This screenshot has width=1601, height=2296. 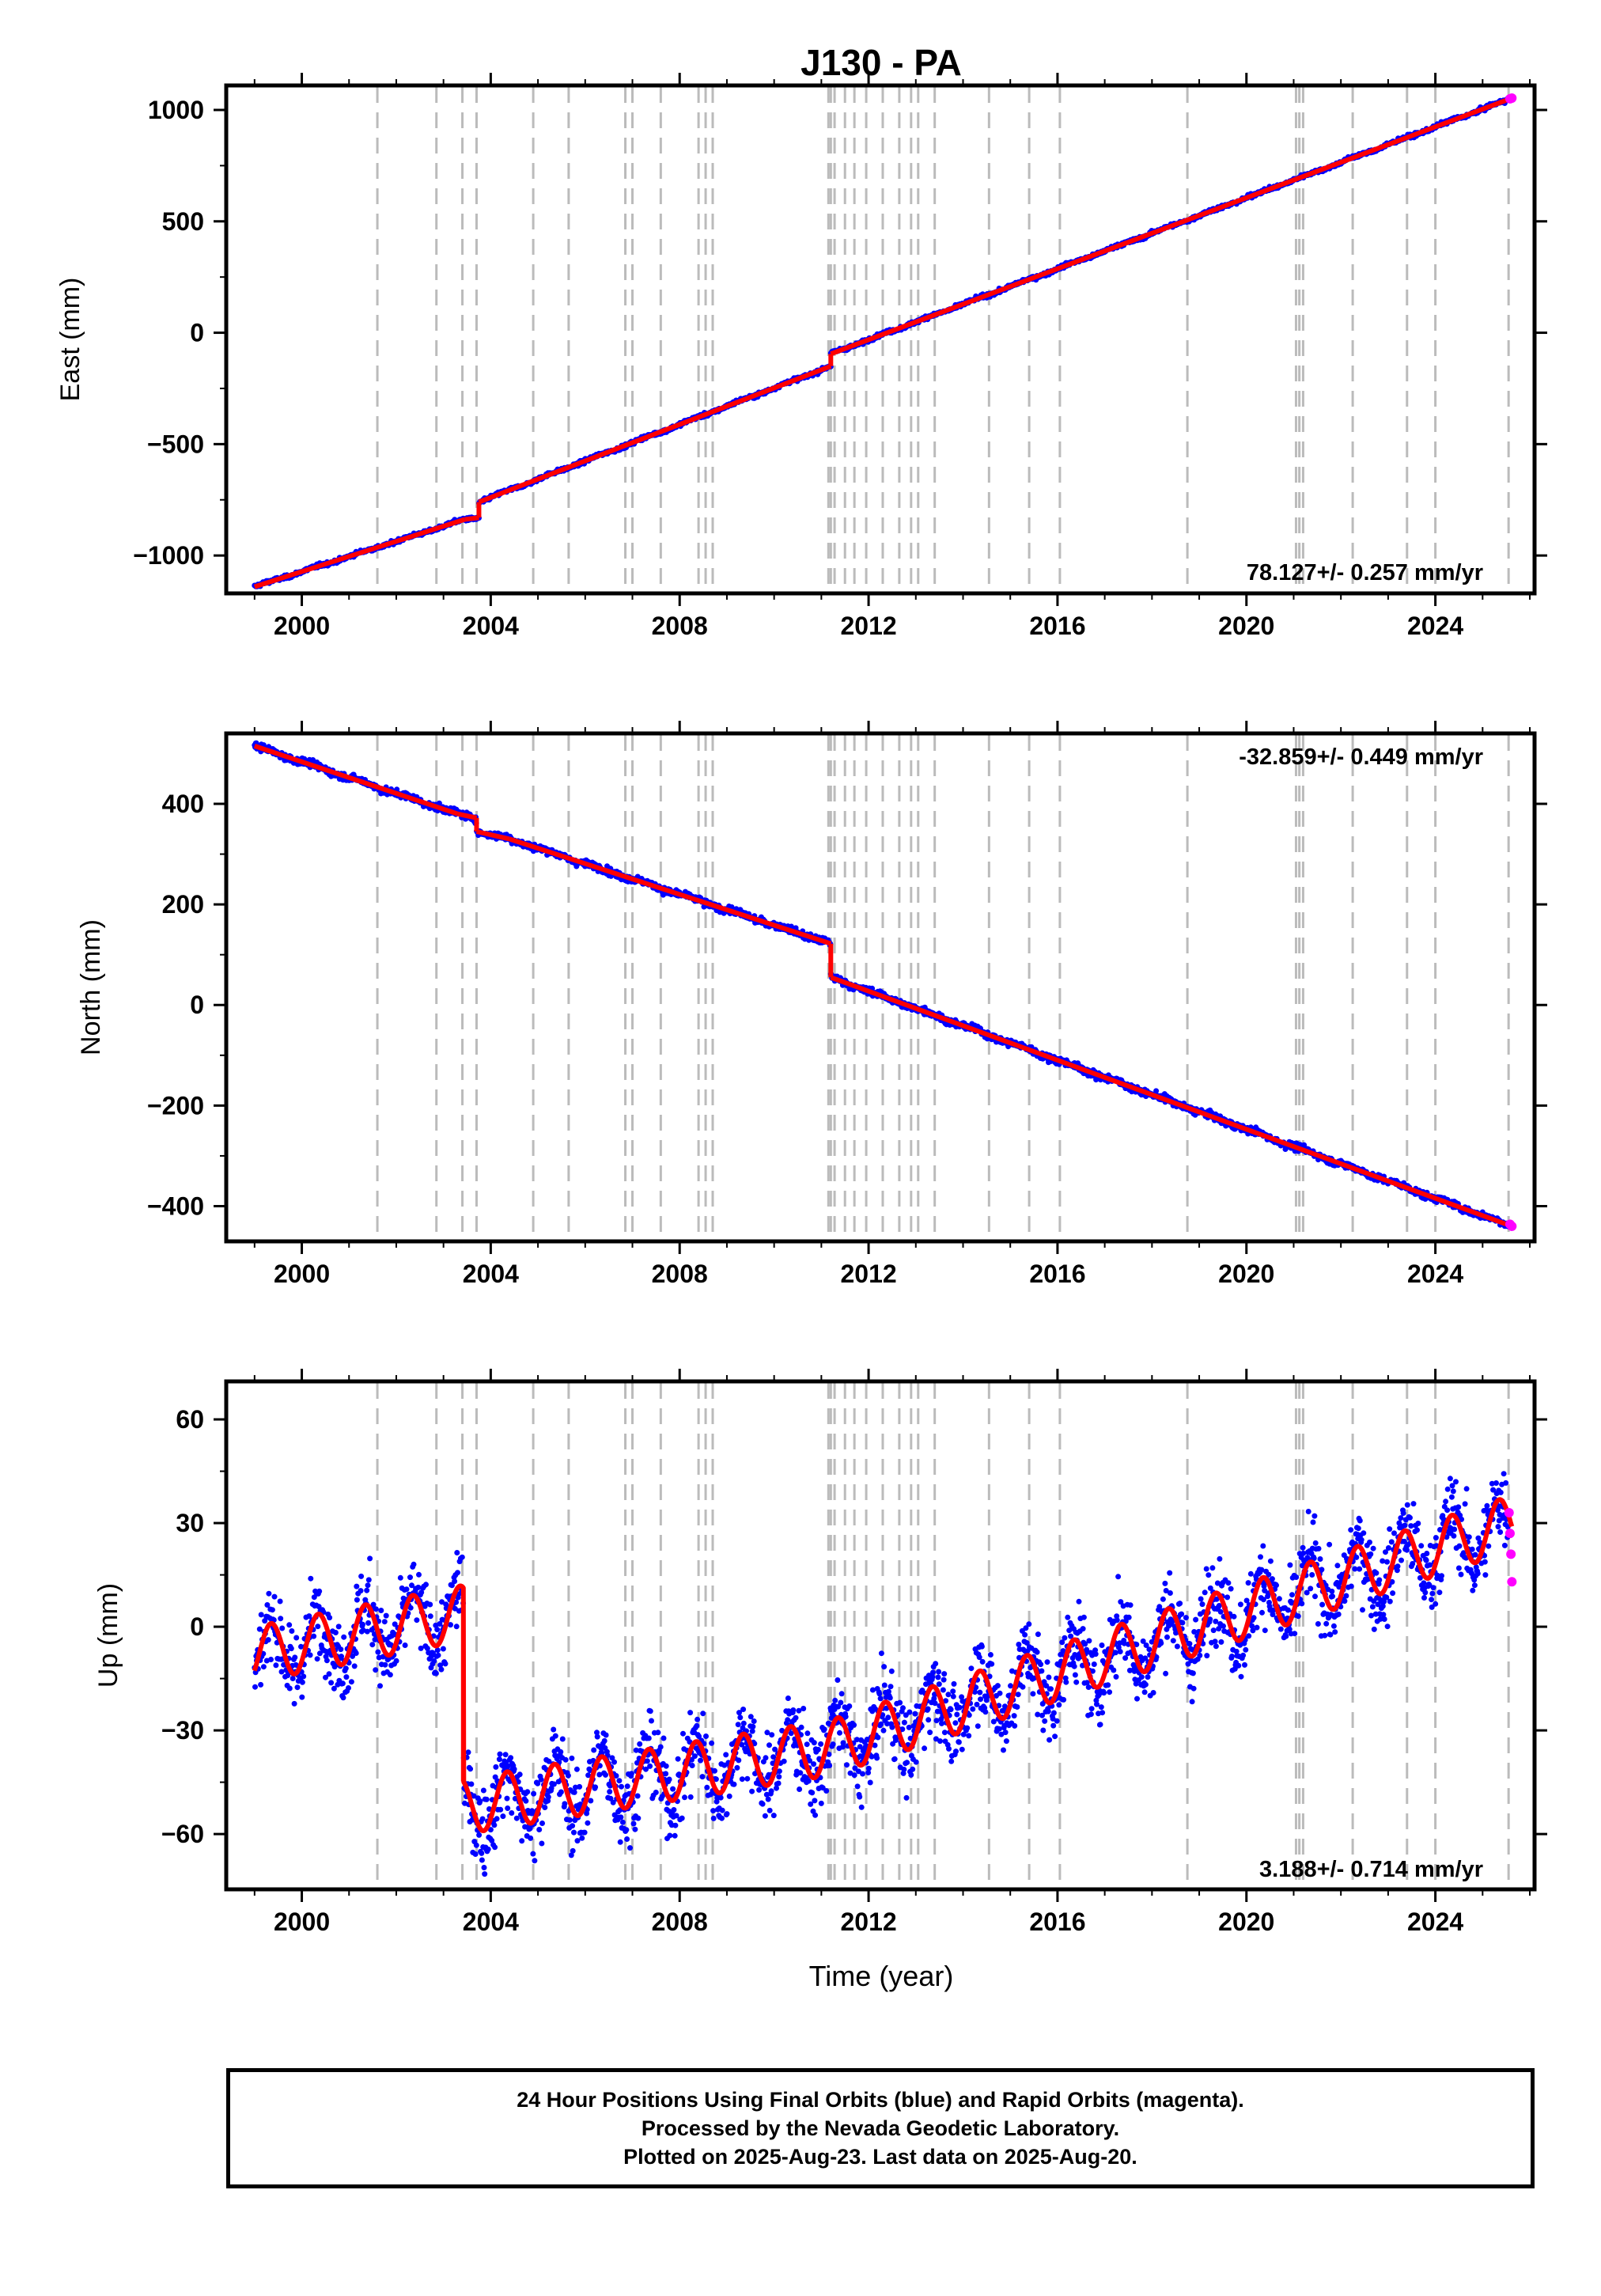 I want to click on east-y-tick-label: −1000, so click(x=168, y=555).